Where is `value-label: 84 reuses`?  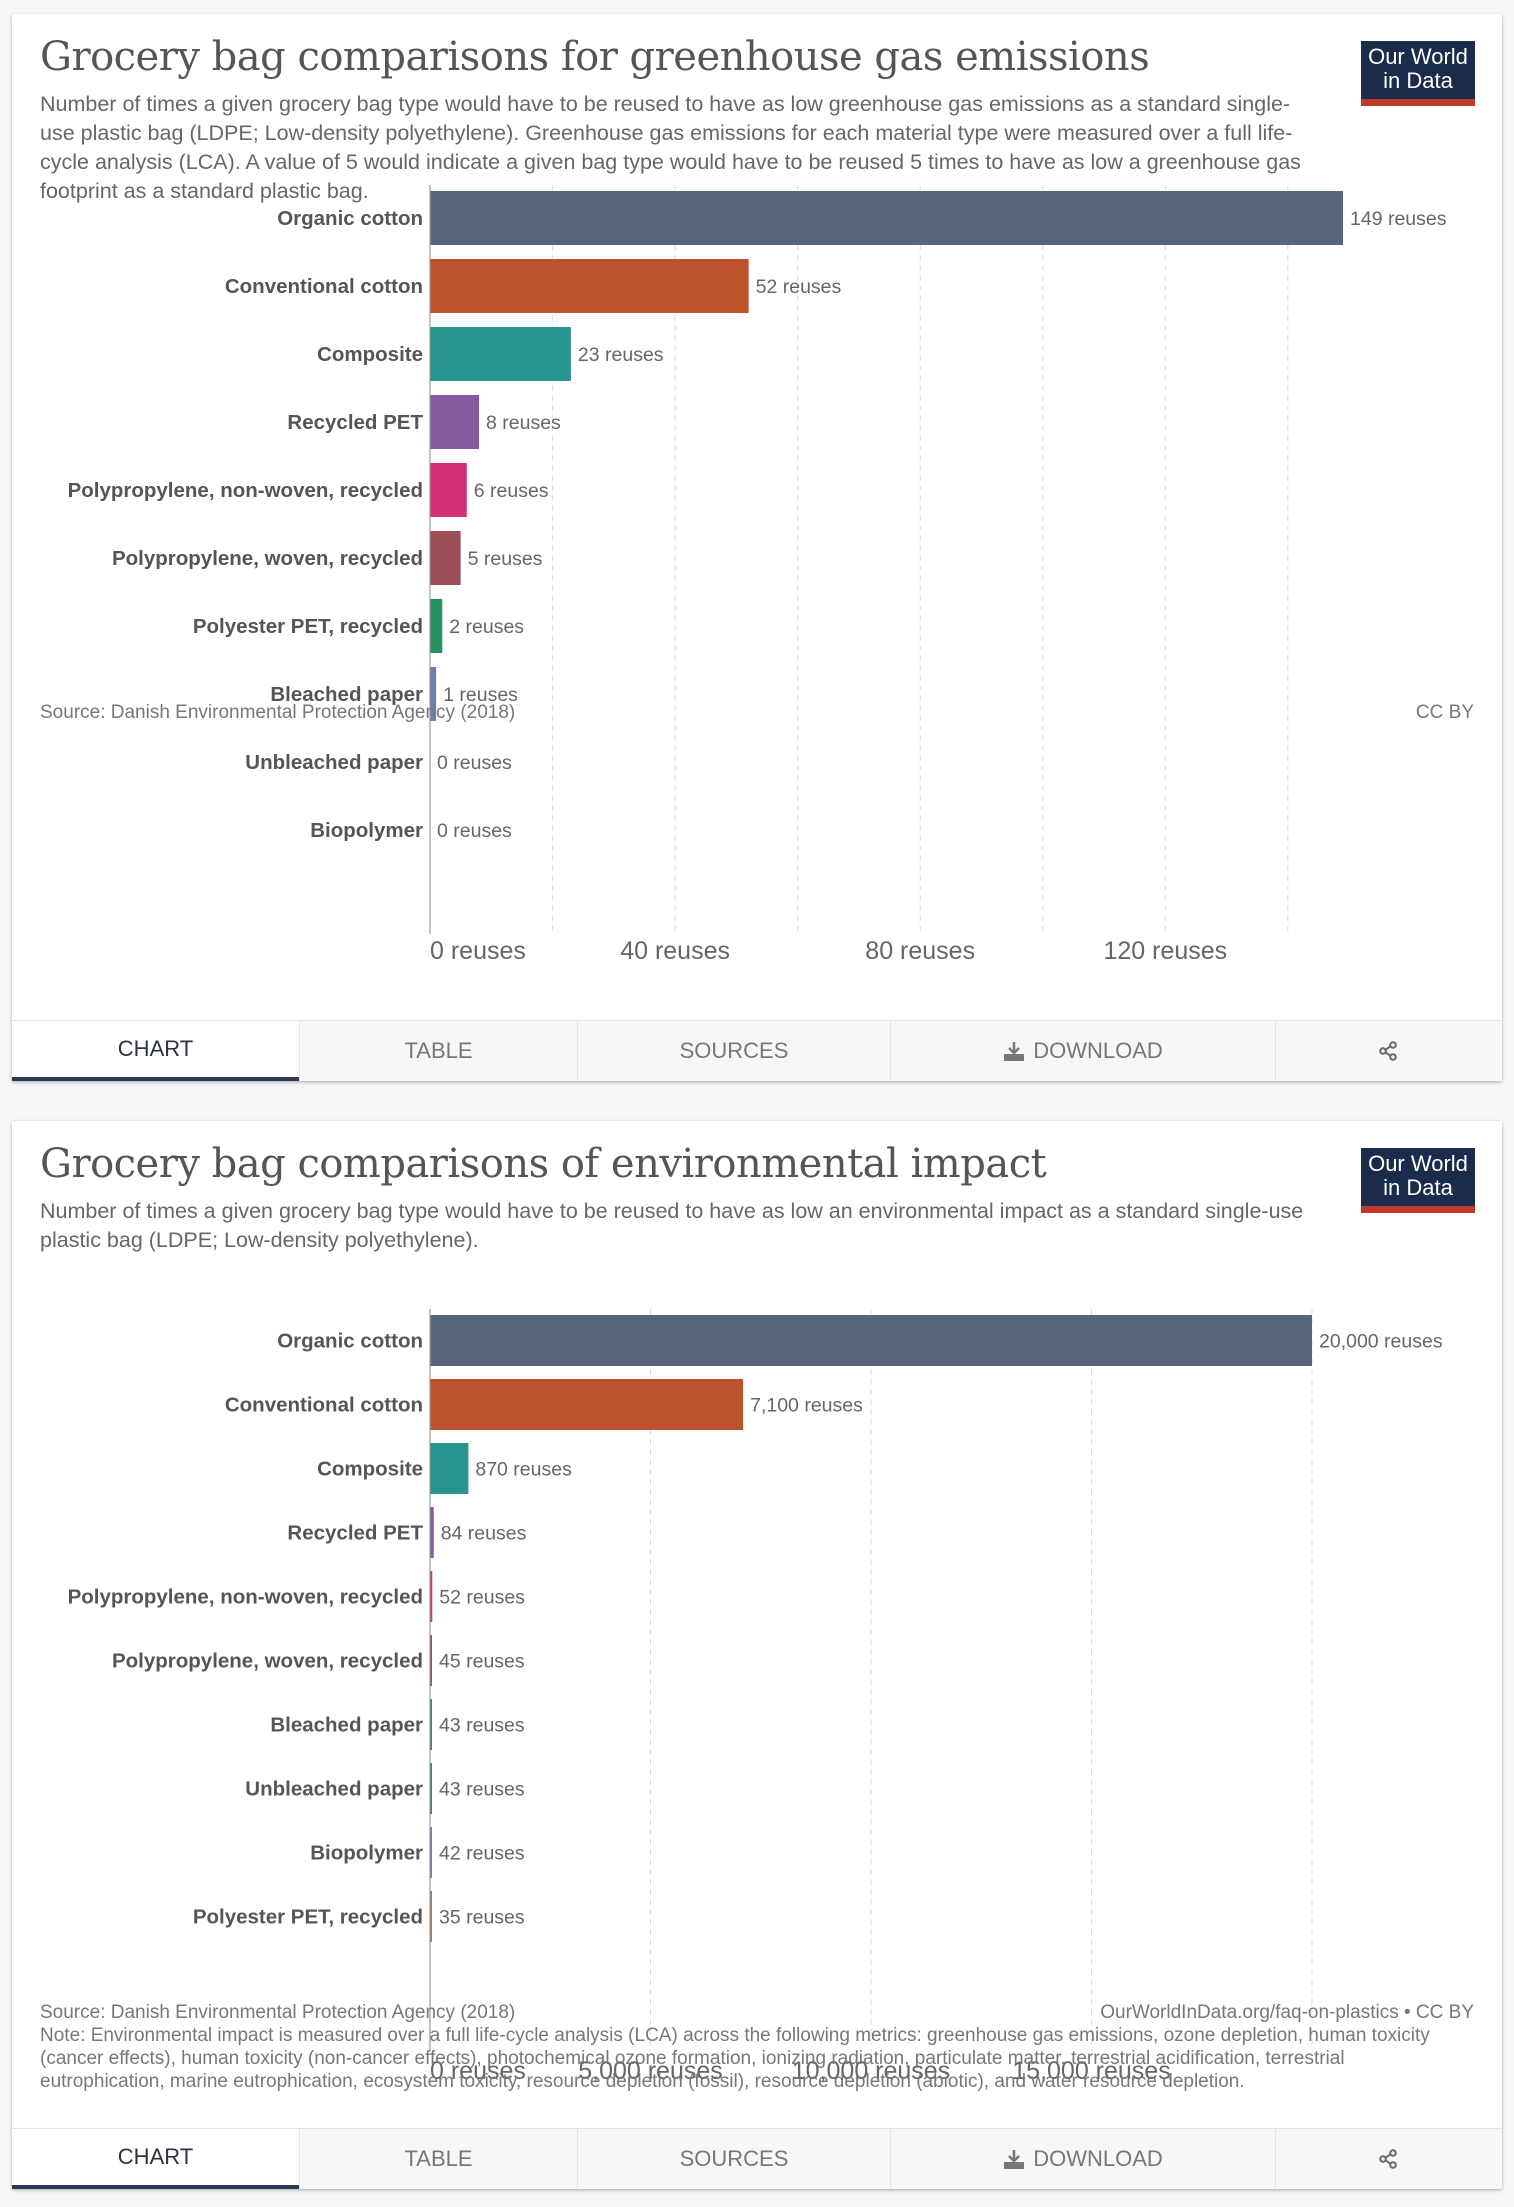 value-label: 84 reuses is located at coordinates (484, 1534).